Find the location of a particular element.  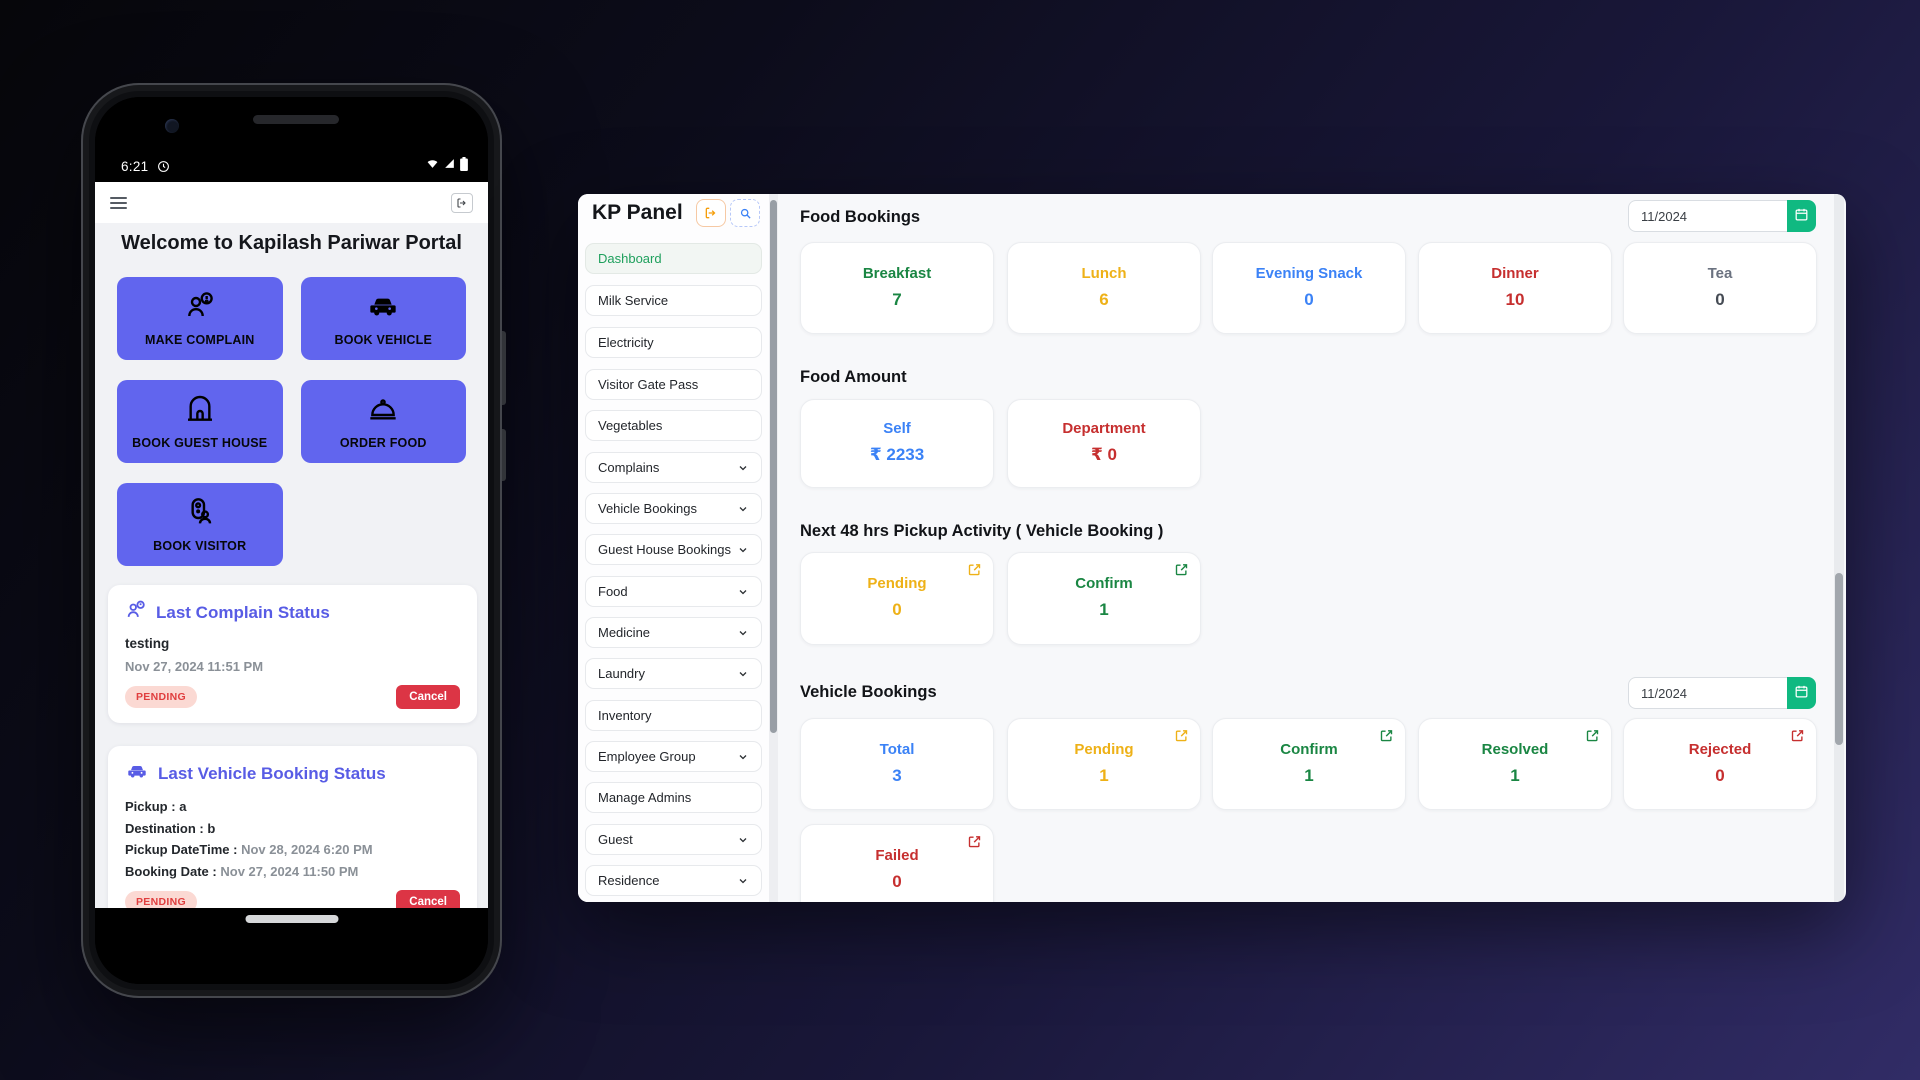

vehicle-date-picker is located at coordinates (1722, 693).